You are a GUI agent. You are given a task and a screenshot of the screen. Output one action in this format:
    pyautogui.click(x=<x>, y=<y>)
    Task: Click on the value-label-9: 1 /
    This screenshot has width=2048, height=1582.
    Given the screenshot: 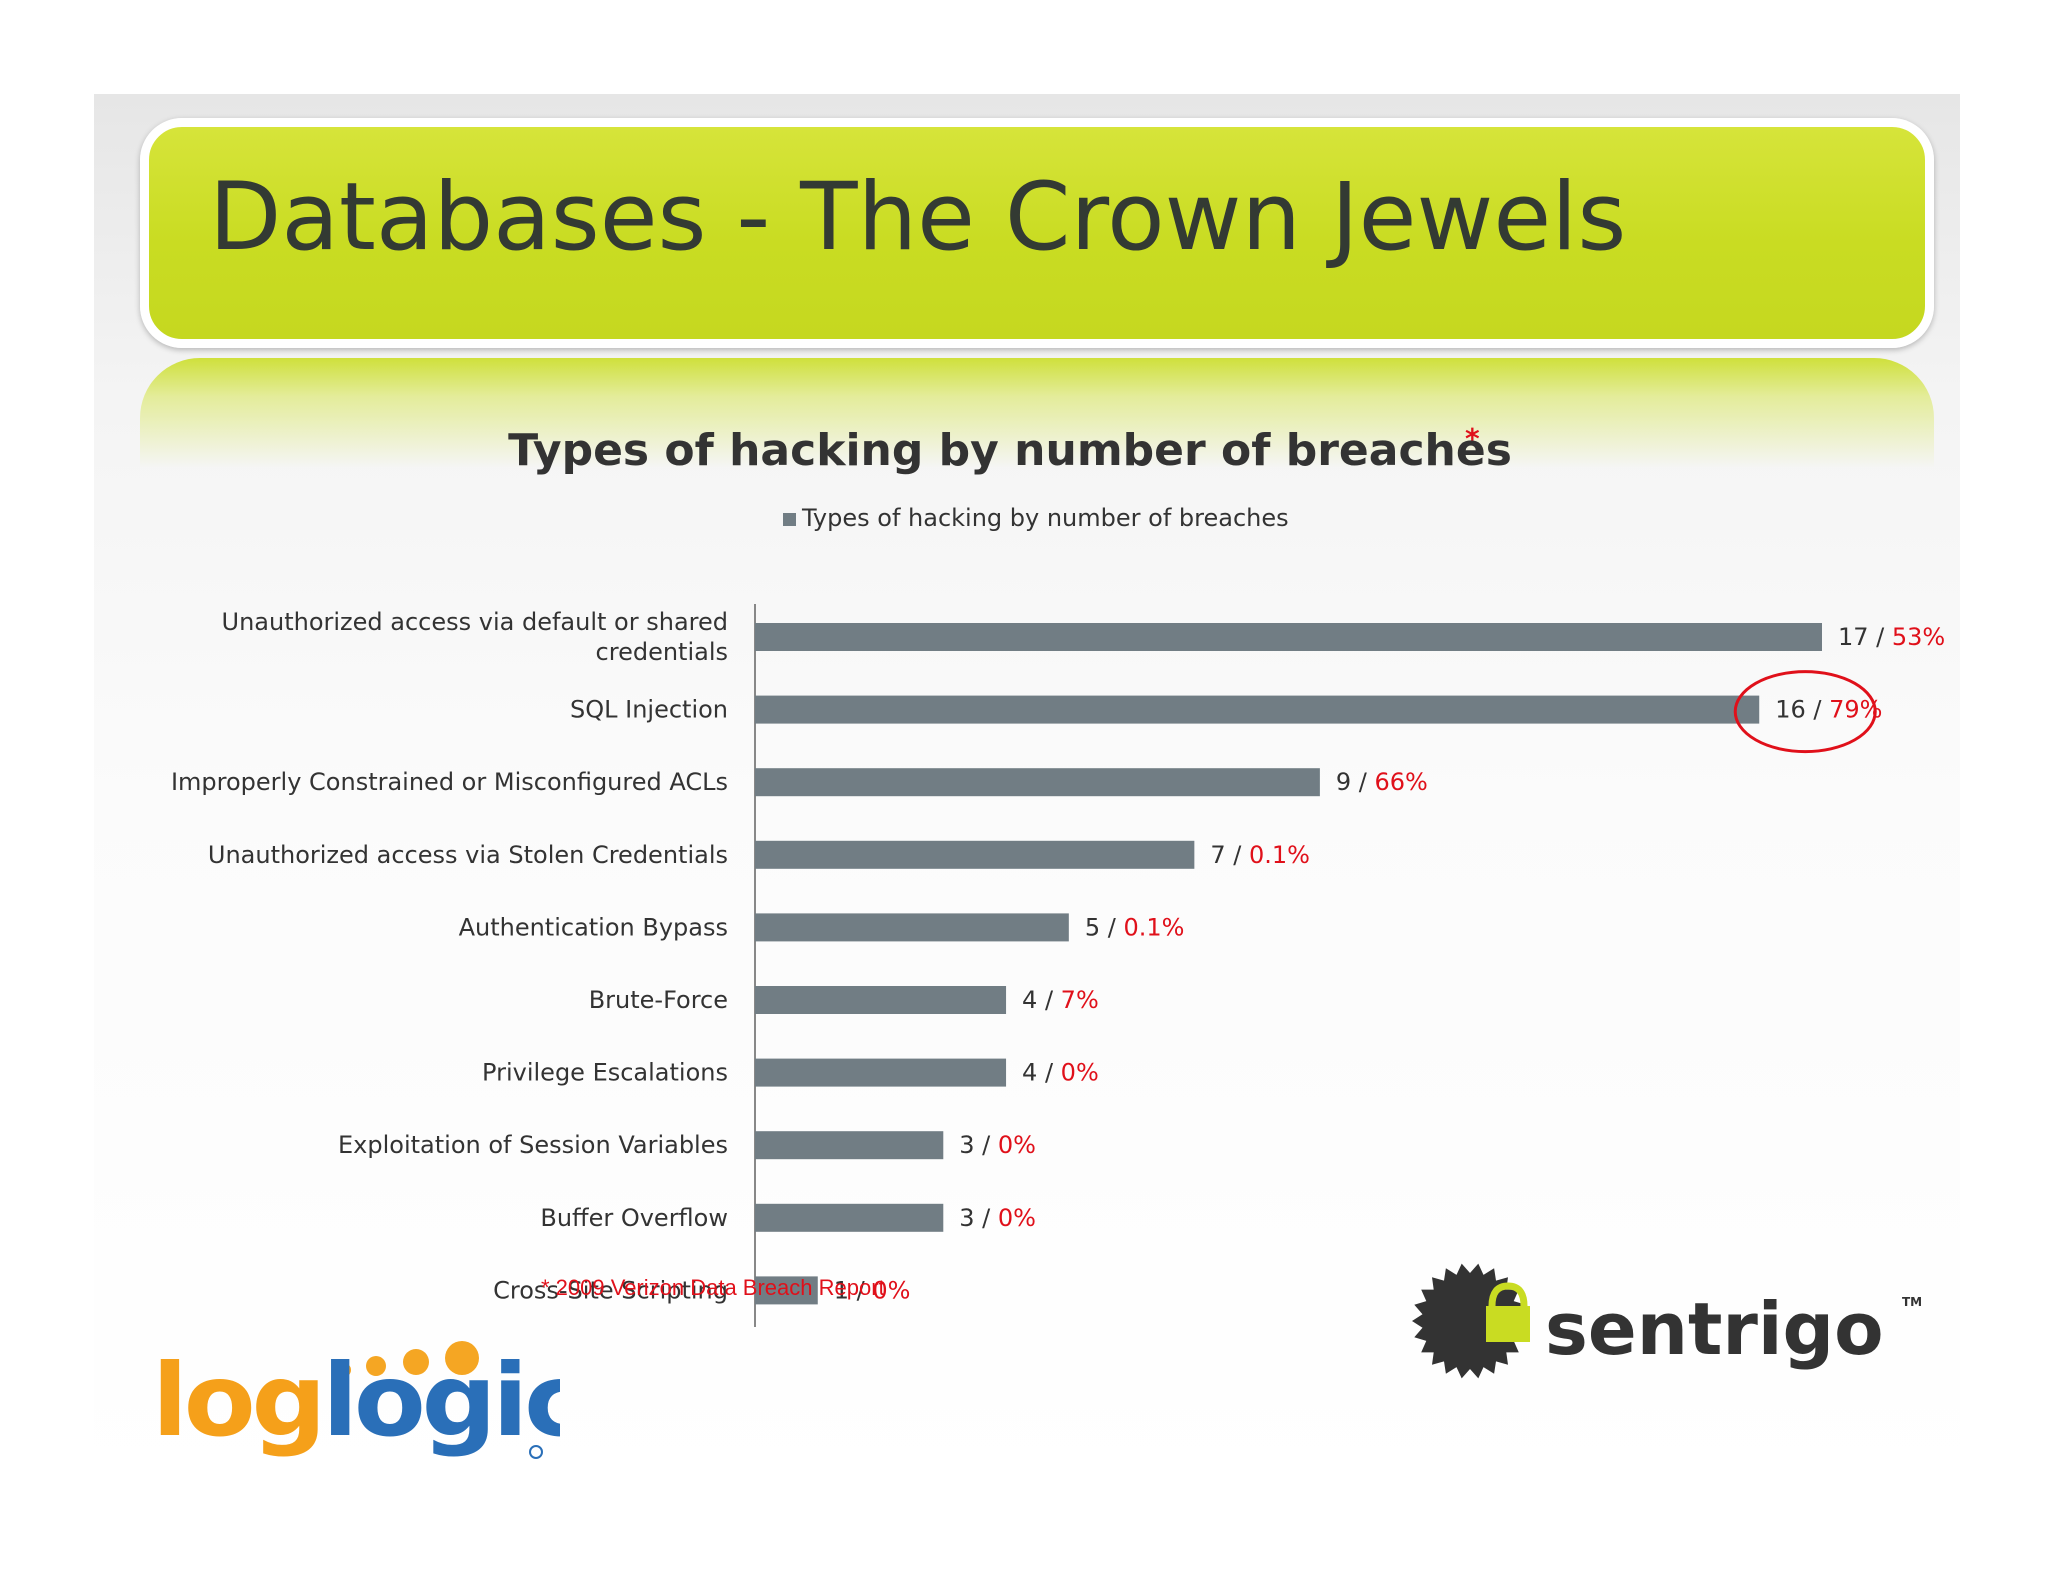 What is the action you would take?
    pyautogui.click(x=853, y=1290)
    